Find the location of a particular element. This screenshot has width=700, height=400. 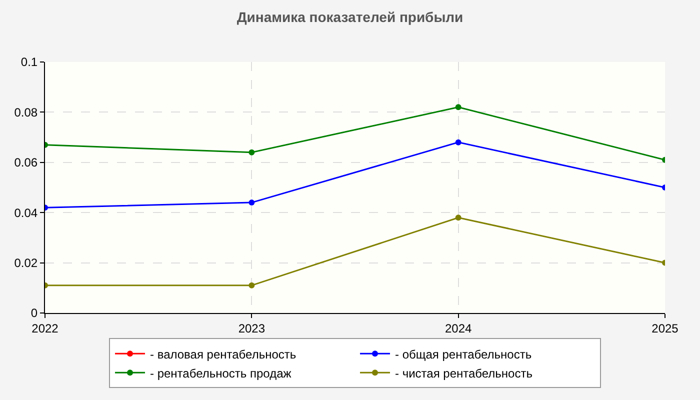

y-tick-label: 0.06 is located at coordinates (26, 163).